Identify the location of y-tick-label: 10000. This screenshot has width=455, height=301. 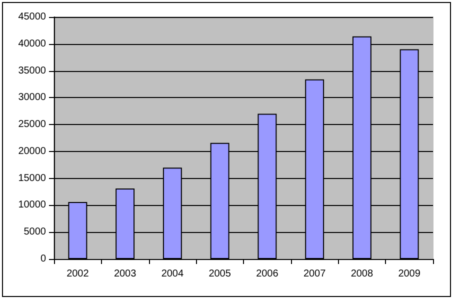
(32, 205).